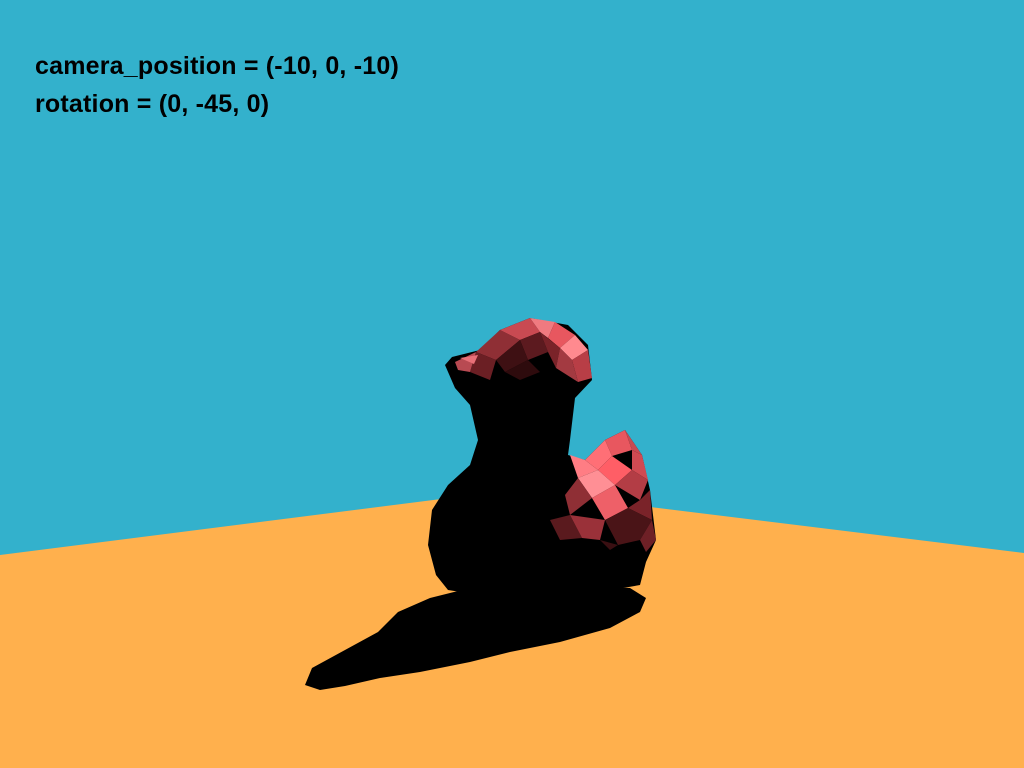 This screenshot has width=1024, height=768. What do you see at coordinates (217, 66) in the screenshot?
I see `camera-position-readout: camera_position = (-10, 0, -10)` at bounding box center [217, 66].